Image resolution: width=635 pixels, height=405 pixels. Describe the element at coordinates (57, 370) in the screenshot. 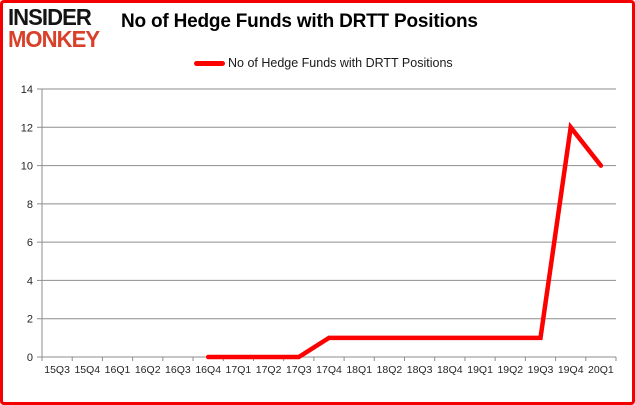

I see `x-axis-tick-label: 15Q3` at that location.